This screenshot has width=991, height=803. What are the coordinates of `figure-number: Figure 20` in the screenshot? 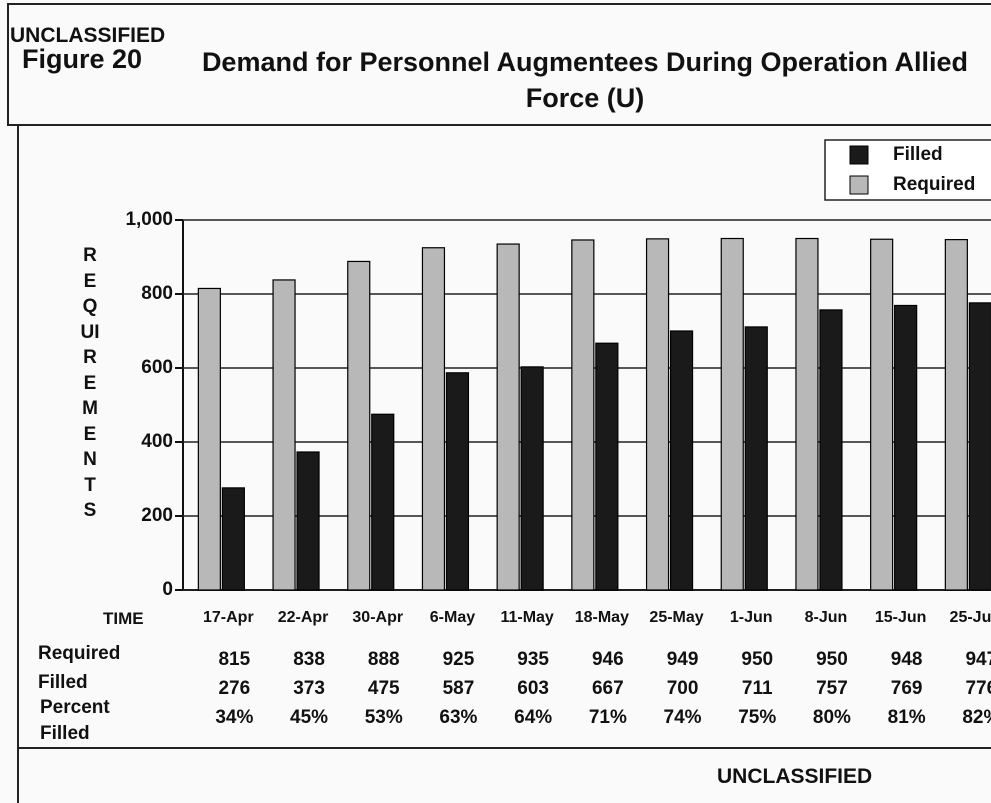 It's located at (82, 59).